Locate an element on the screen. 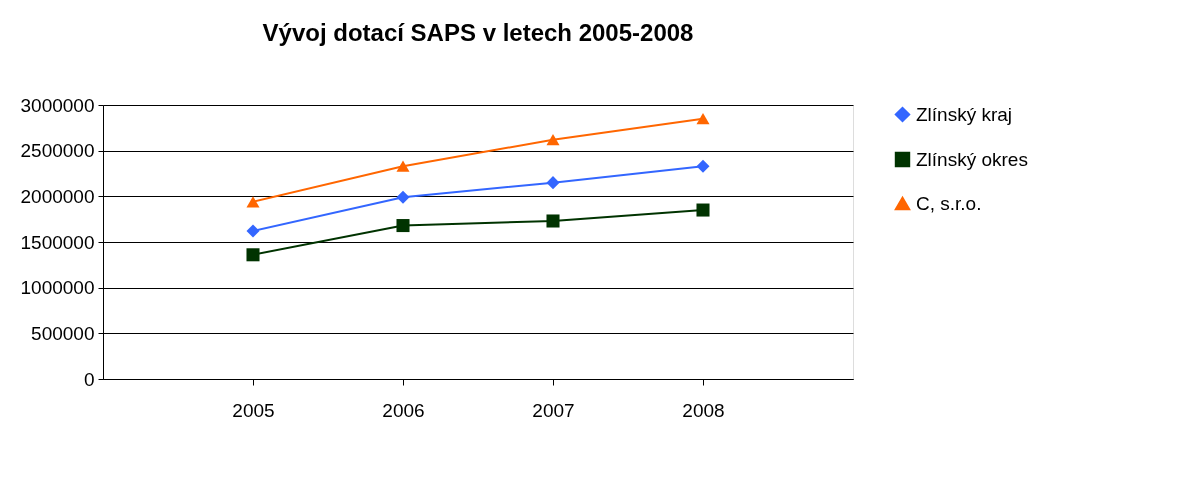 This screenshot has width=1185, height=477. y-tick-label: 3000000 is located at coordinates (57, 105).